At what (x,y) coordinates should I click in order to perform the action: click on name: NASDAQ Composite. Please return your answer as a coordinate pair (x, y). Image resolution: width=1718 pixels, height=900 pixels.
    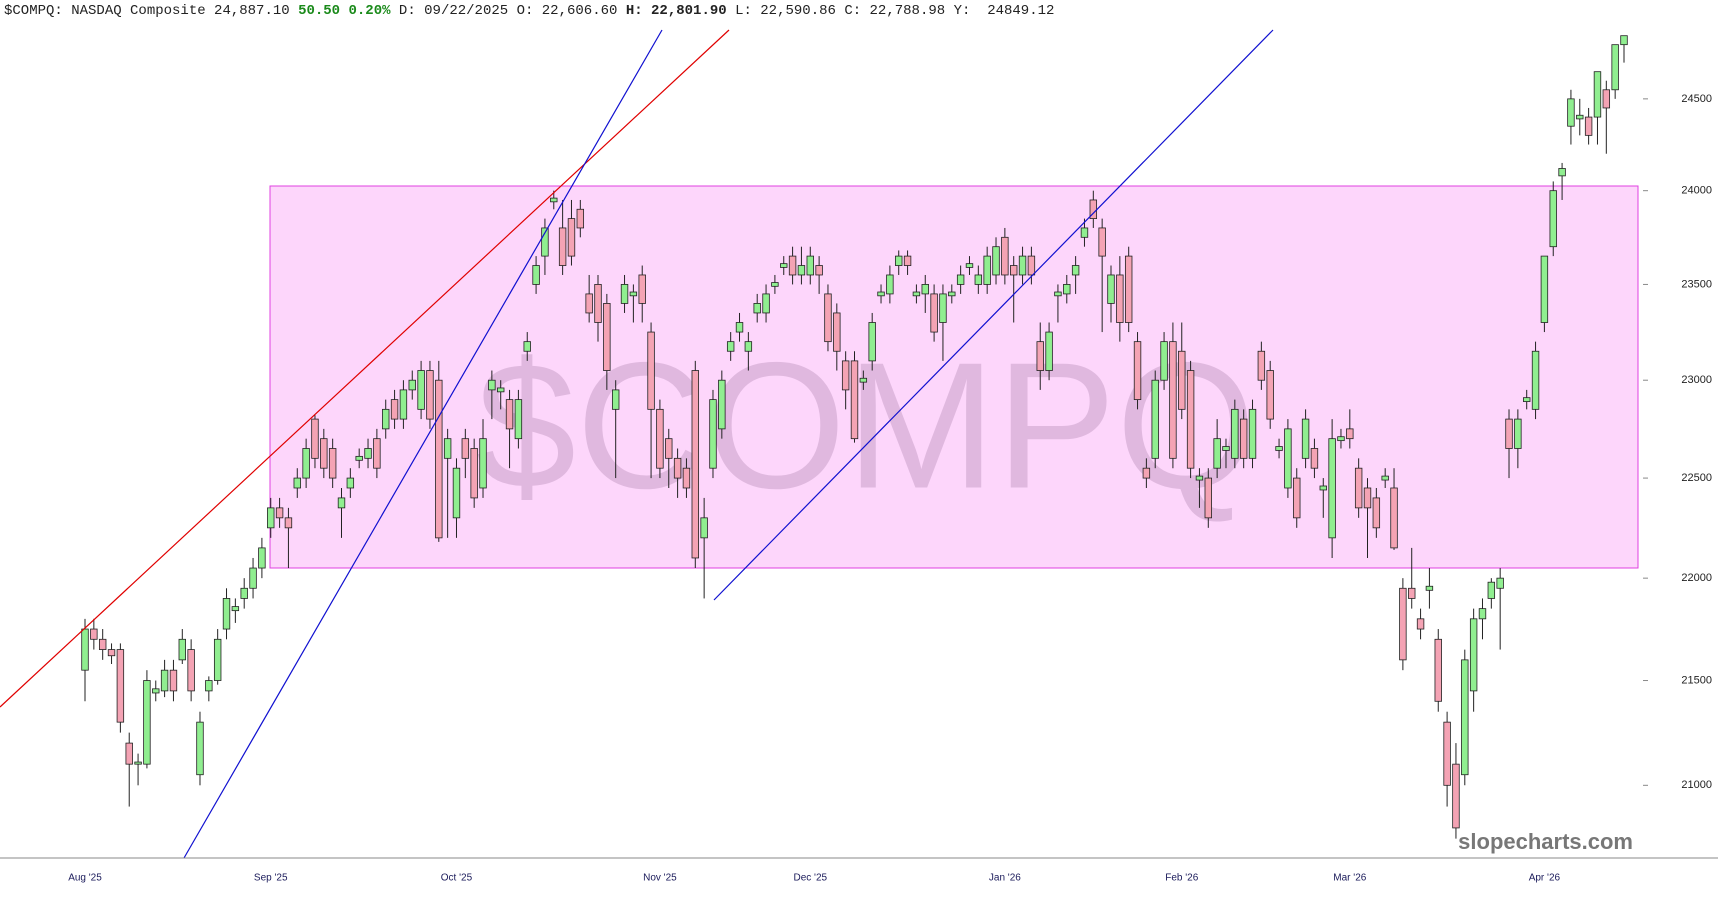
    Looking at the image, I should click on (138, 11).